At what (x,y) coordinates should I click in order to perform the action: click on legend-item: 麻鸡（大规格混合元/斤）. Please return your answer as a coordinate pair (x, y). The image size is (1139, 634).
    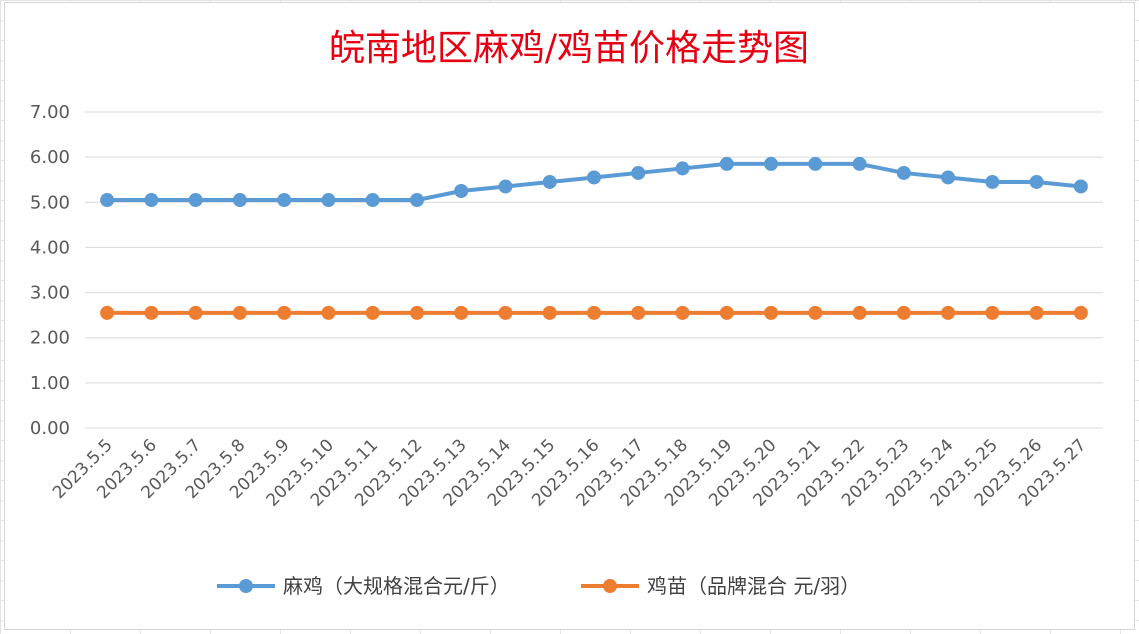
    Looking at the image, I should click on (363, 586).